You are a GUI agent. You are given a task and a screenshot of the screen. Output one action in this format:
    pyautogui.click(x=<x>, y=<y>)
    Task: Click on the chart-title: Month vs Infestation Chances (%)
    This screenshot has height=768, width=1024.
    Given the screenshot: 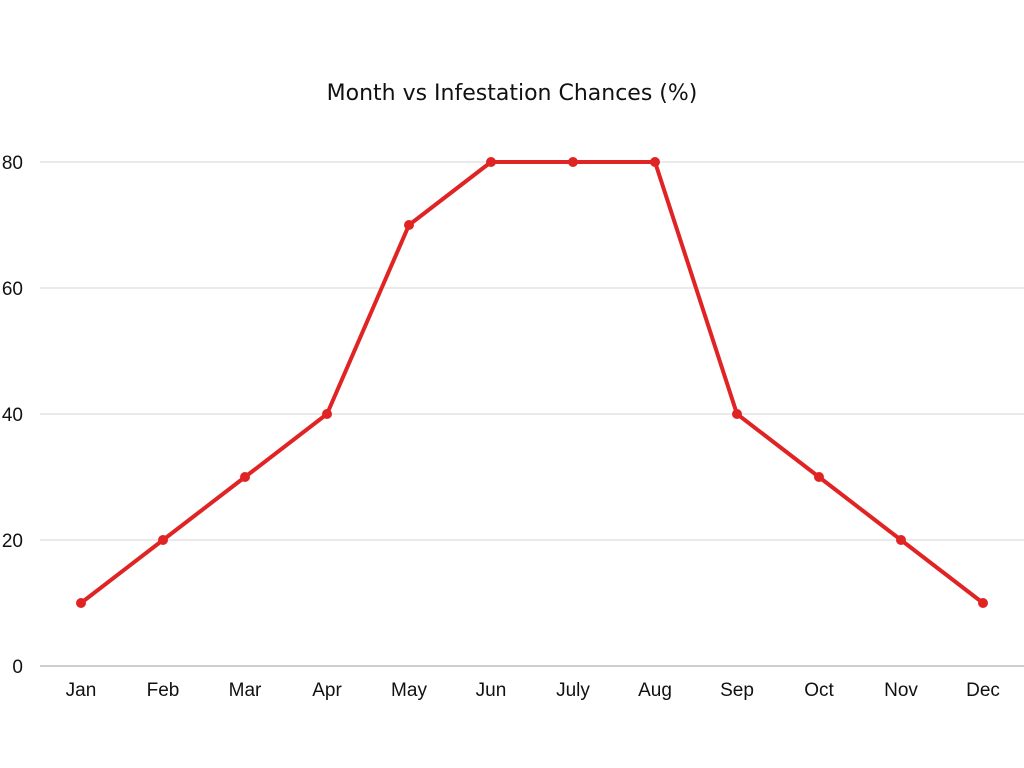 What is the action you would take?
    pyautogui.click(x=512, y=93)
    